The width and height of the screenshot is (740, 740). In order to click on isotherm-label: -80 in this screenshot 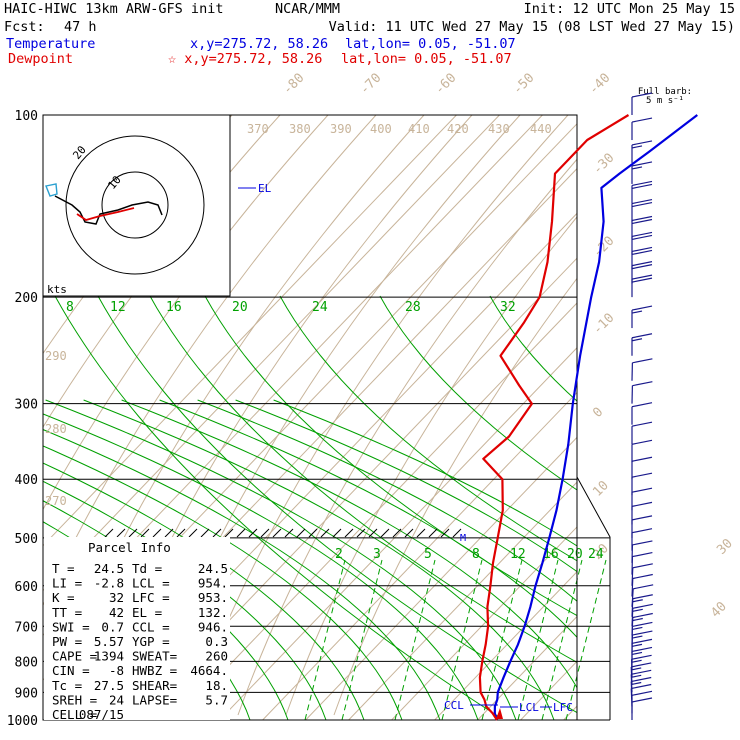, I will do `click(293, 84)`.